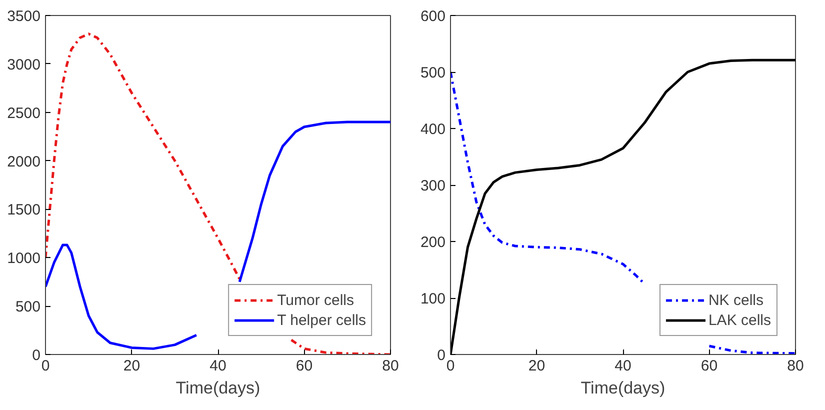 This screenshot has height=410, width=825. I want to click on y-tick-label: 3500, so click(24, 16).